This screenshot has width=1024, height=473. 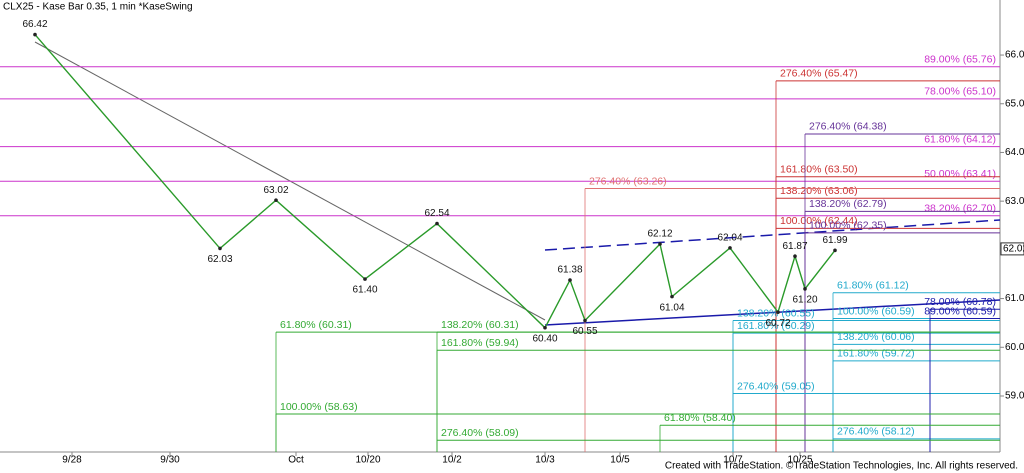 What do you see at coordinates (776, 386) in the screenshot?
I see `fib-label: 276.40% (59.05)` at bounding box center [776, 386].